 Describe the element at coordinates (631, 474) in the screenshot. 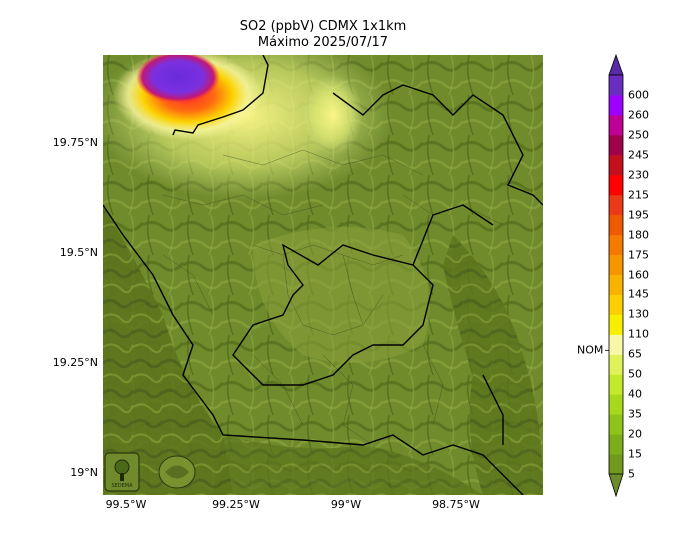

I see `colorbar-tick-label: 5` at that location.